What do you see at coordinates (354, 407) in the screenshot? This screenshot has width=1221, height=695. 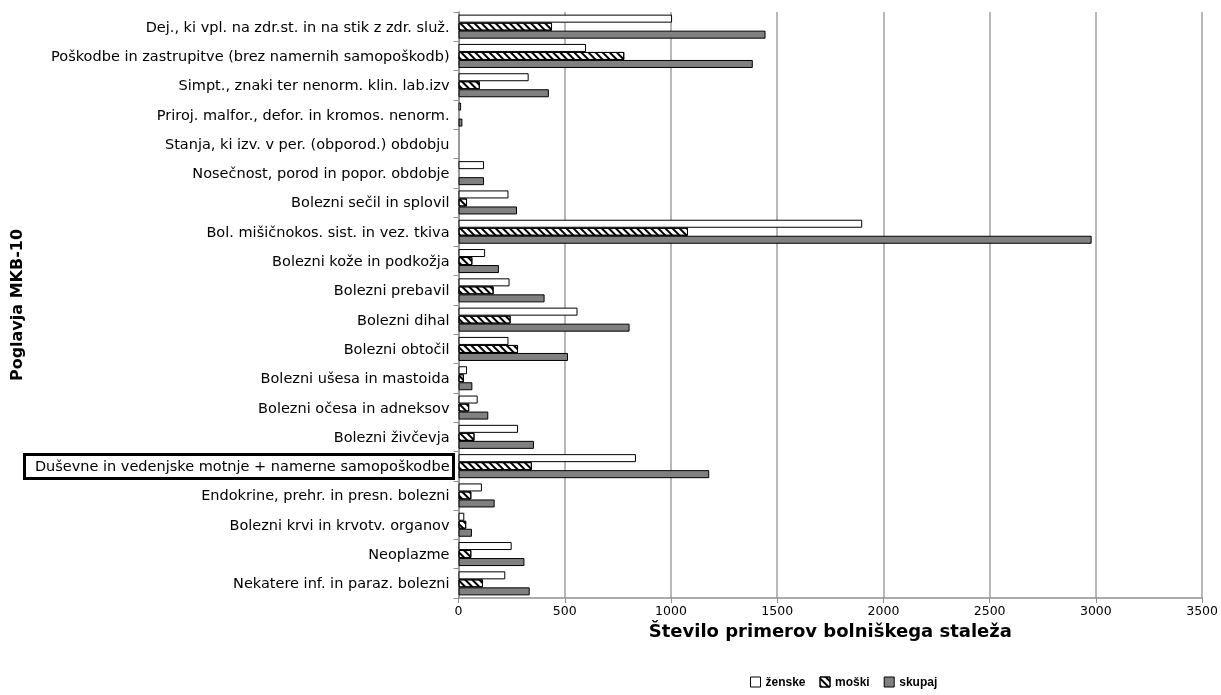 I see `y-tick-label: Bolezni očesa in adneksov` at bounding box center [354, 407].